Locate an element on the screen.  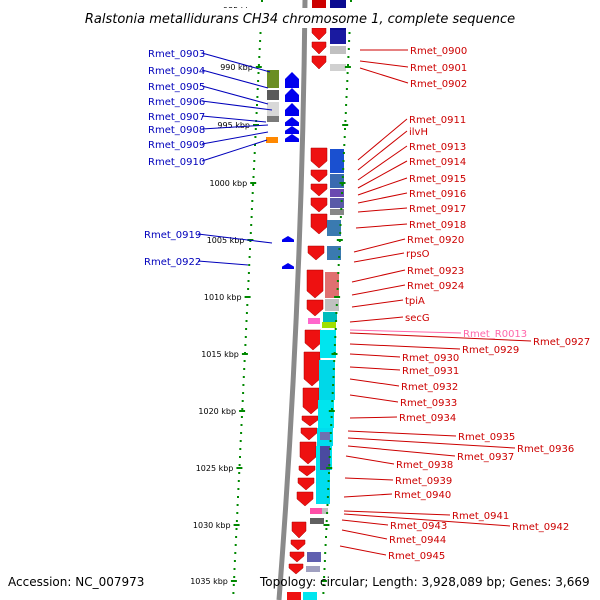
gene-label-text: Rmet_0935 is located at coordinates (486, 437).